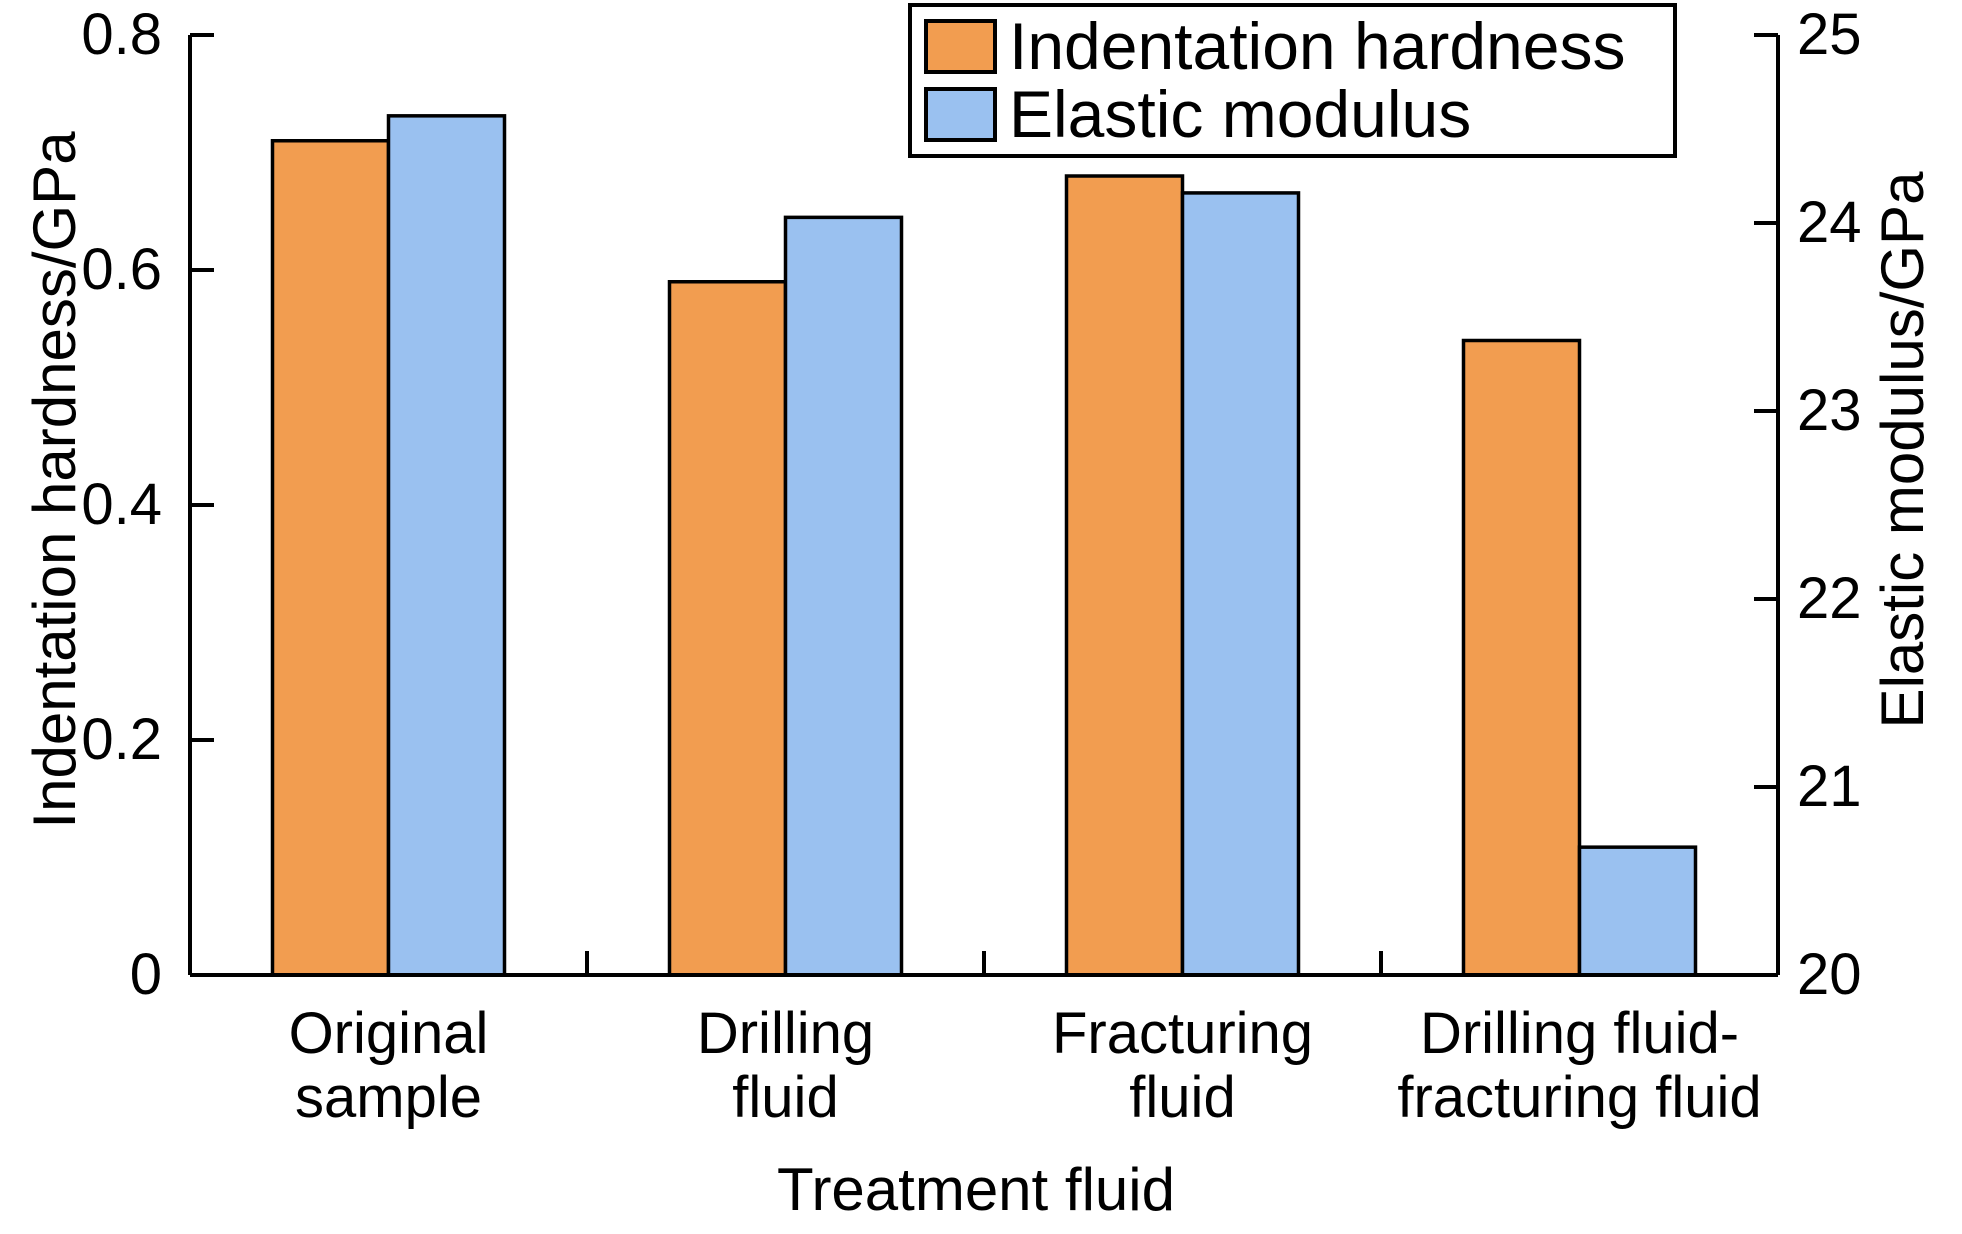 The image size is (1962, 1234). I want to click on bar-indentation-hardness-drilling, so click(727, 628).